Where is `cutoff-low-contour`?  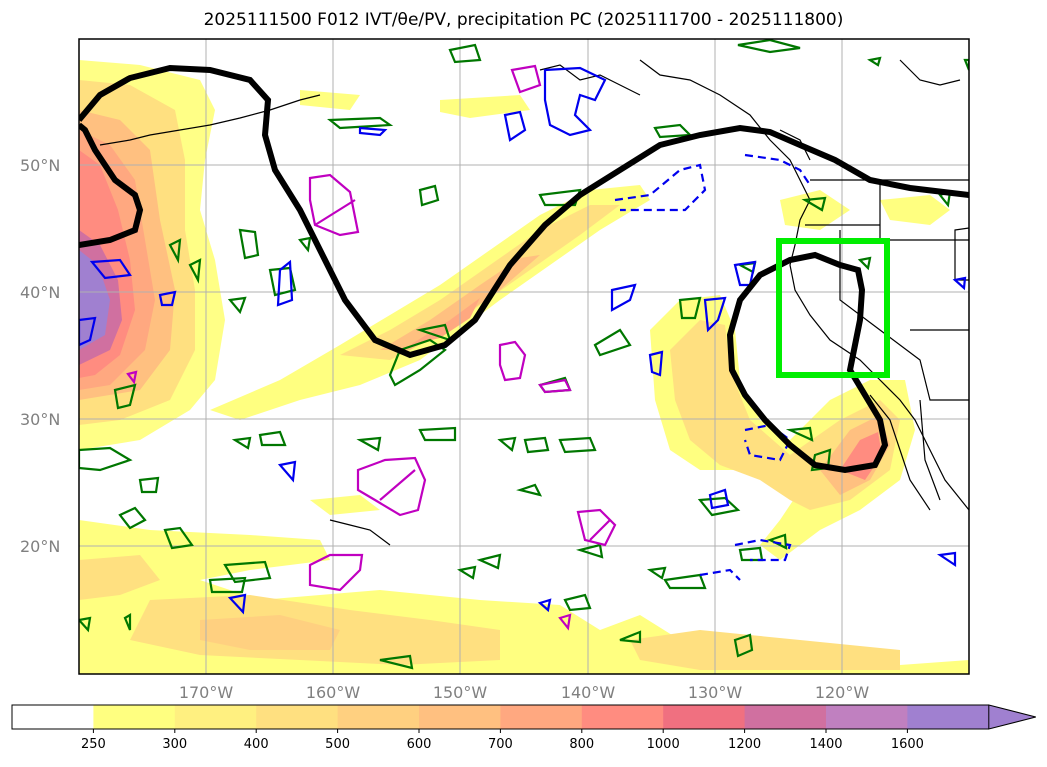 cutoff-low-contour is located at coordinates (807, 362).